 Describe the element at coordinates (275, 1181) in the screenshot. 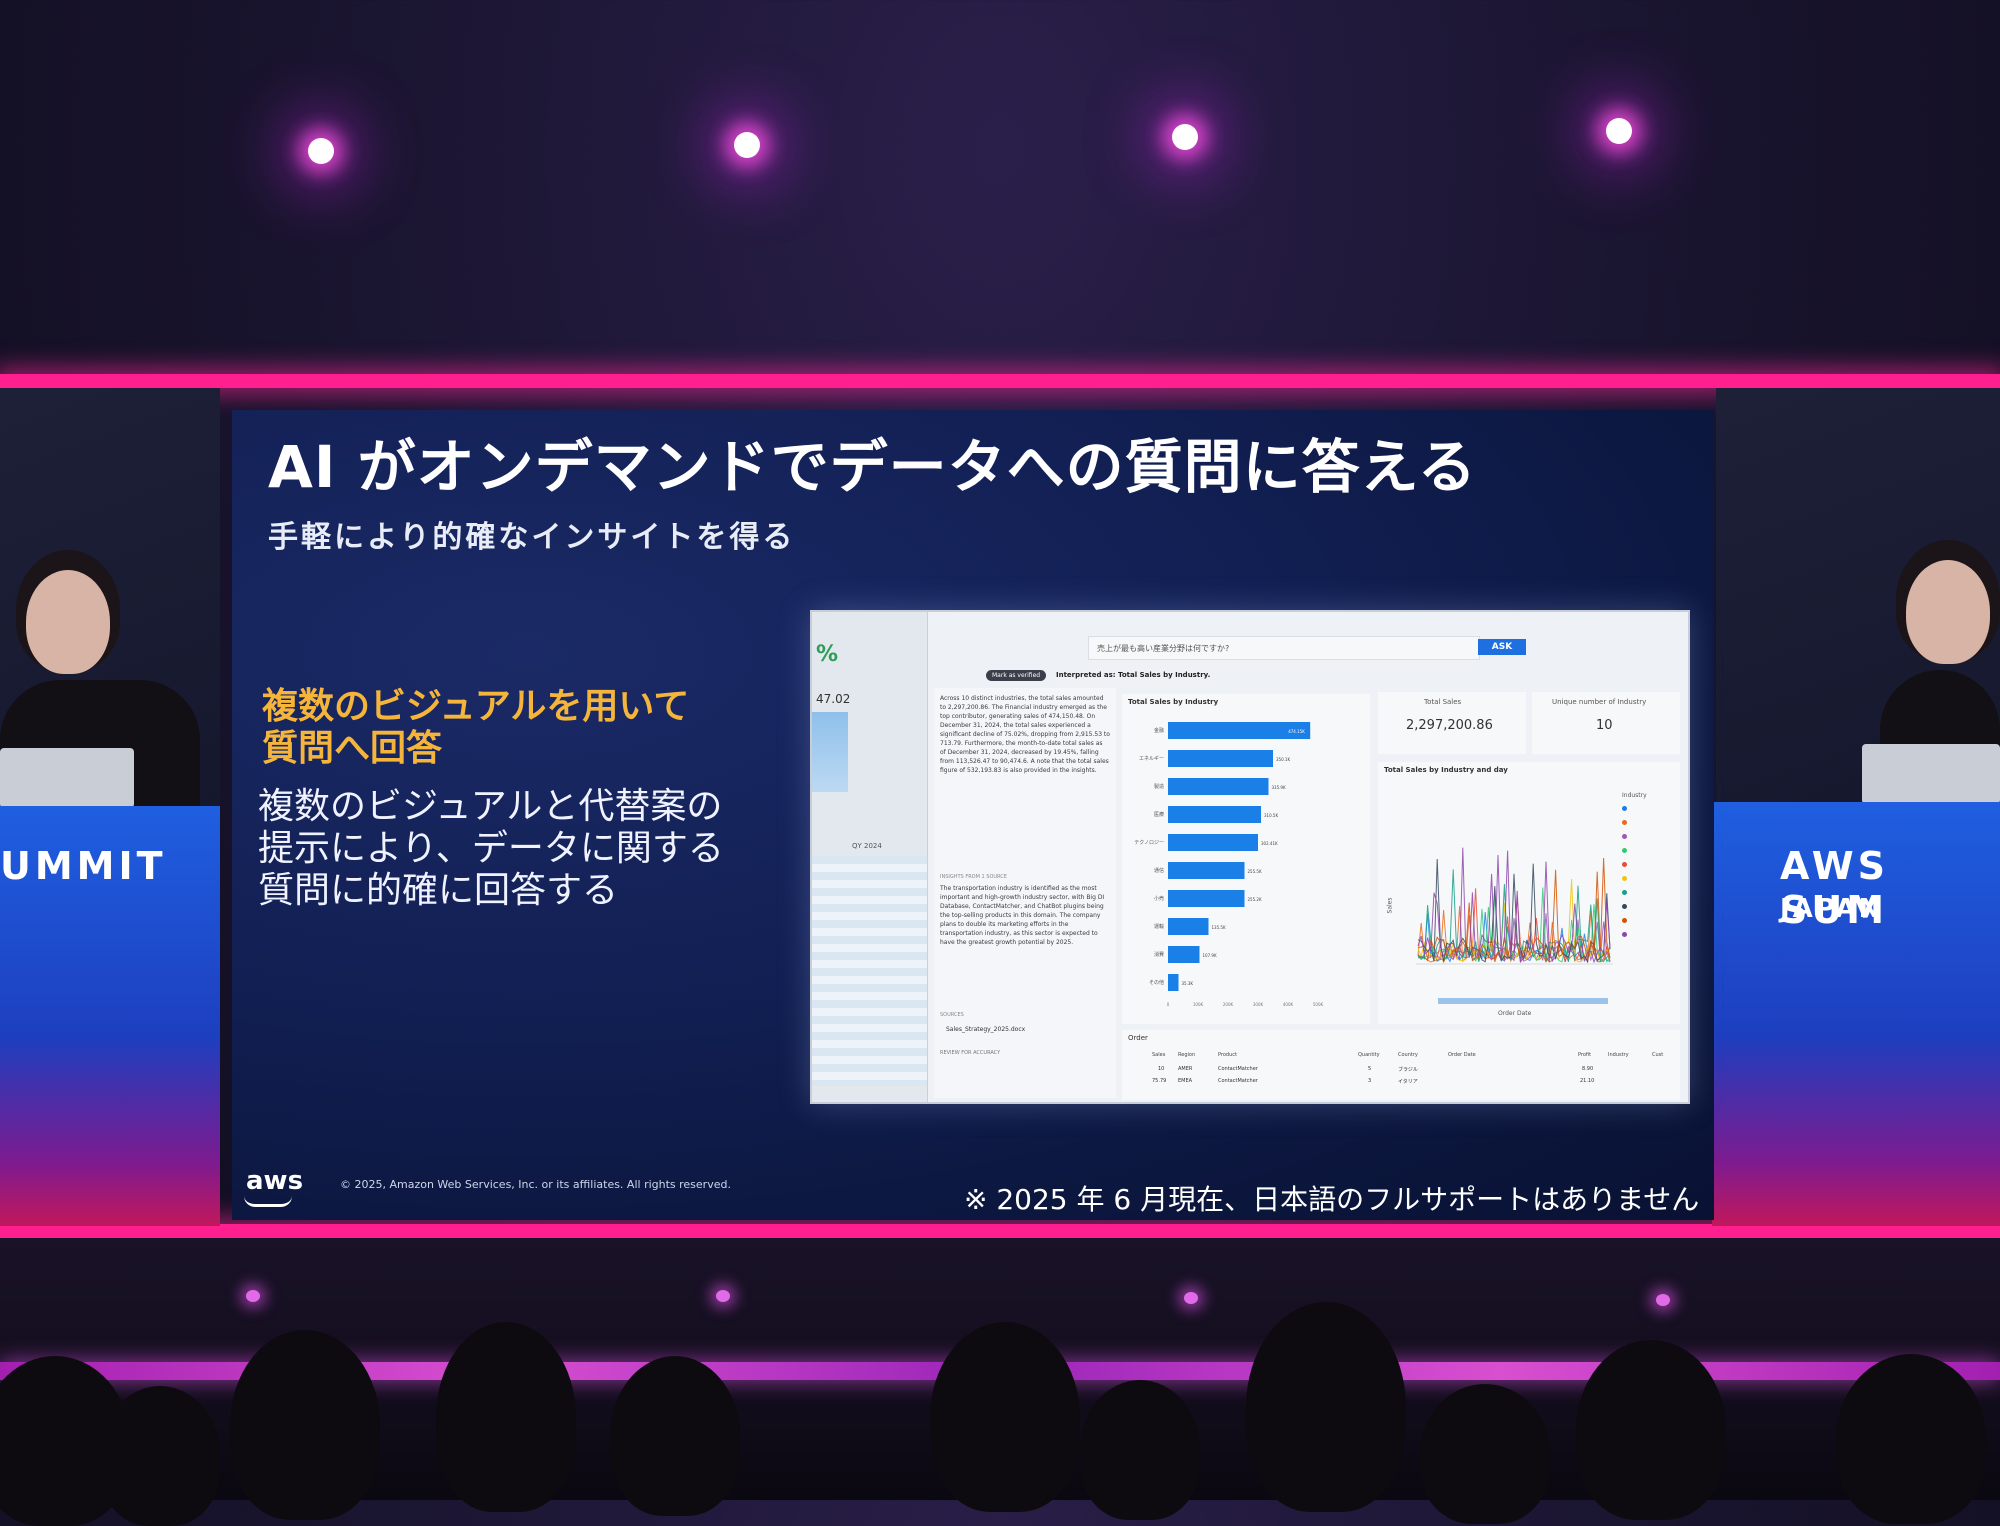

I see `aws-logo: aws` at that location.